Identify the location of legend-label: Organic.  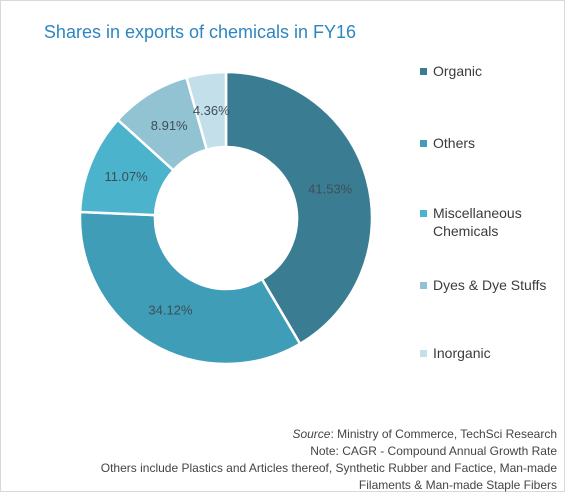
(458, 71).